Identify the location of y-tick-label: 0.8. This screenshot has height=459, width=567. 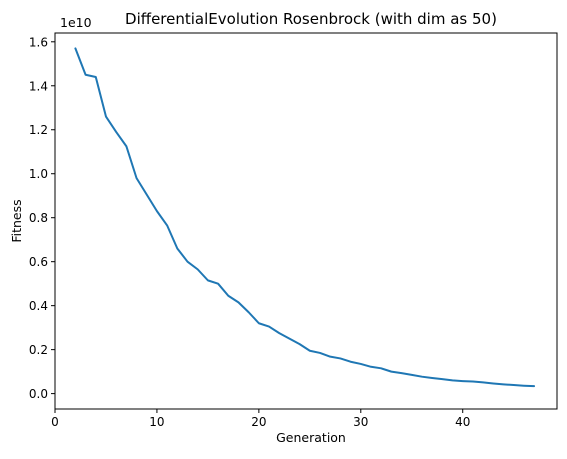
(38, 218).